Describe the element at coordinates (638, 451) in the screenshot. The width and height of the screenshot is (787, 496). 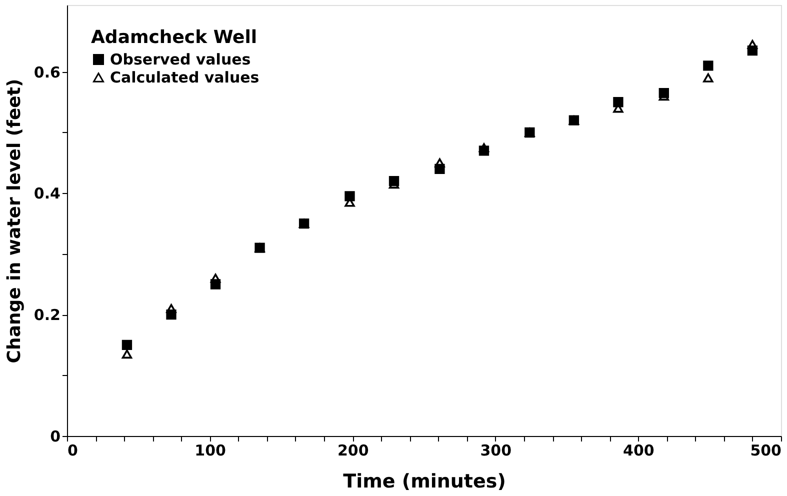
I see `x-tick-label: 400` at that location.